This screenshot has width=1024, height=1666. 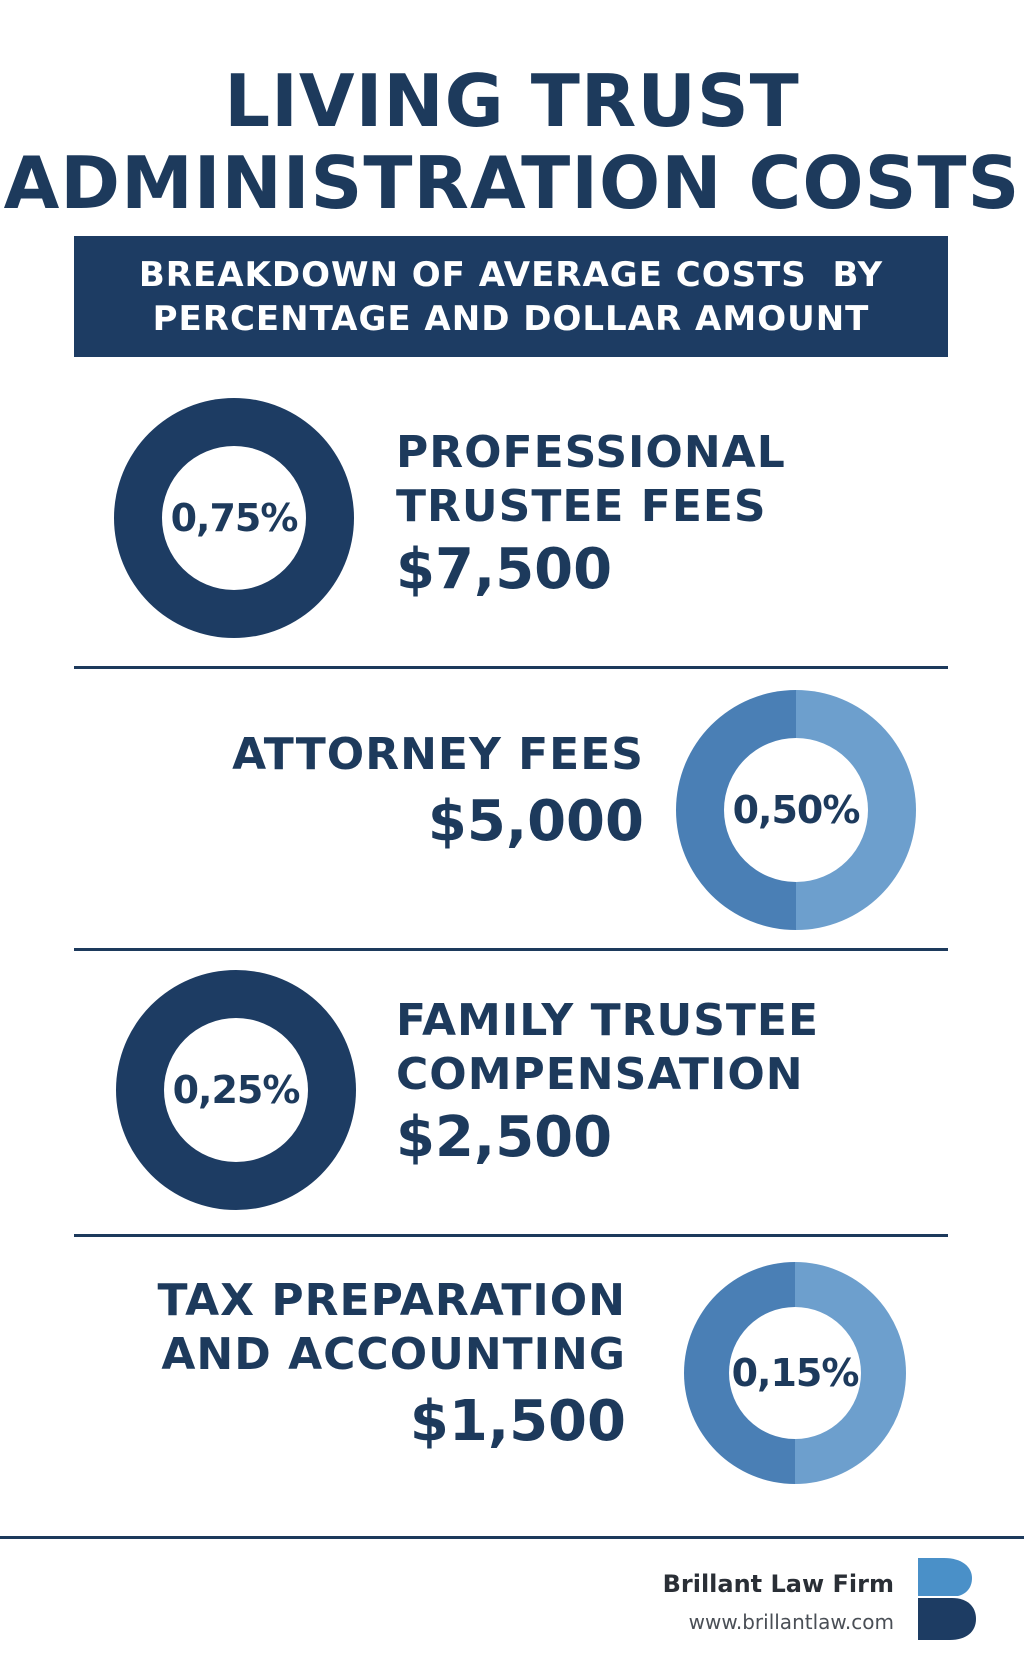 I want to click on letter-b-logo-icon, so click(x=947, y=1599).